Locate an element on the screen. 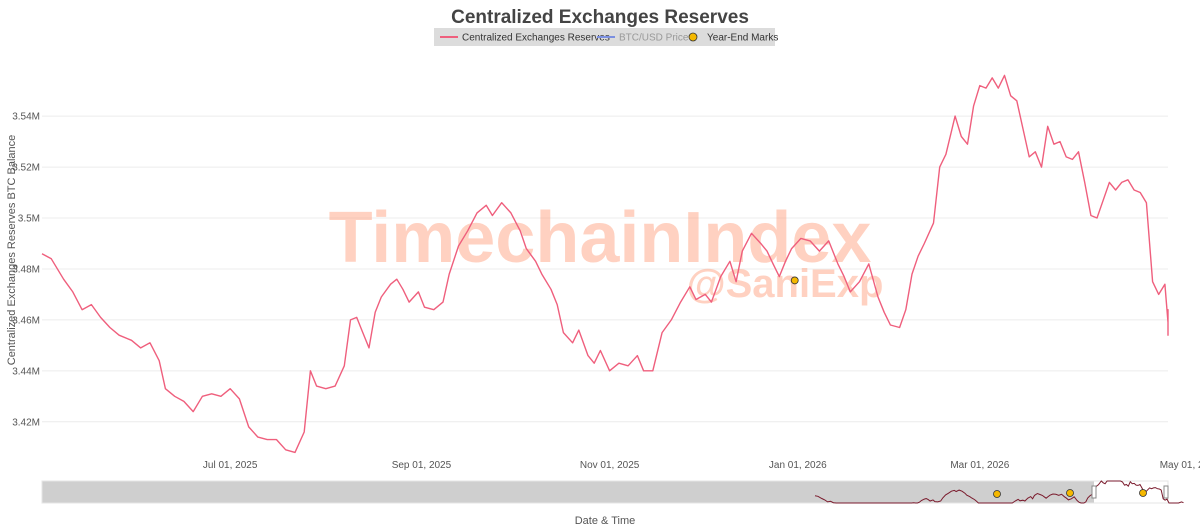 The image size is (1200, 530). x-tick-label: Jan 01, 2026 is located at coordinates (798, 465).